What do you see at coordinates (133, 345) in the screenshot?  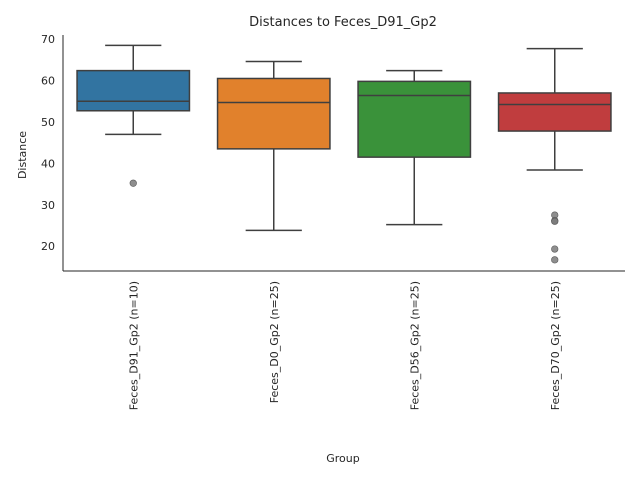 I see `x-tick-label: Feces_D91_Gp2 (n=10)` at bounding box center [133, 345].